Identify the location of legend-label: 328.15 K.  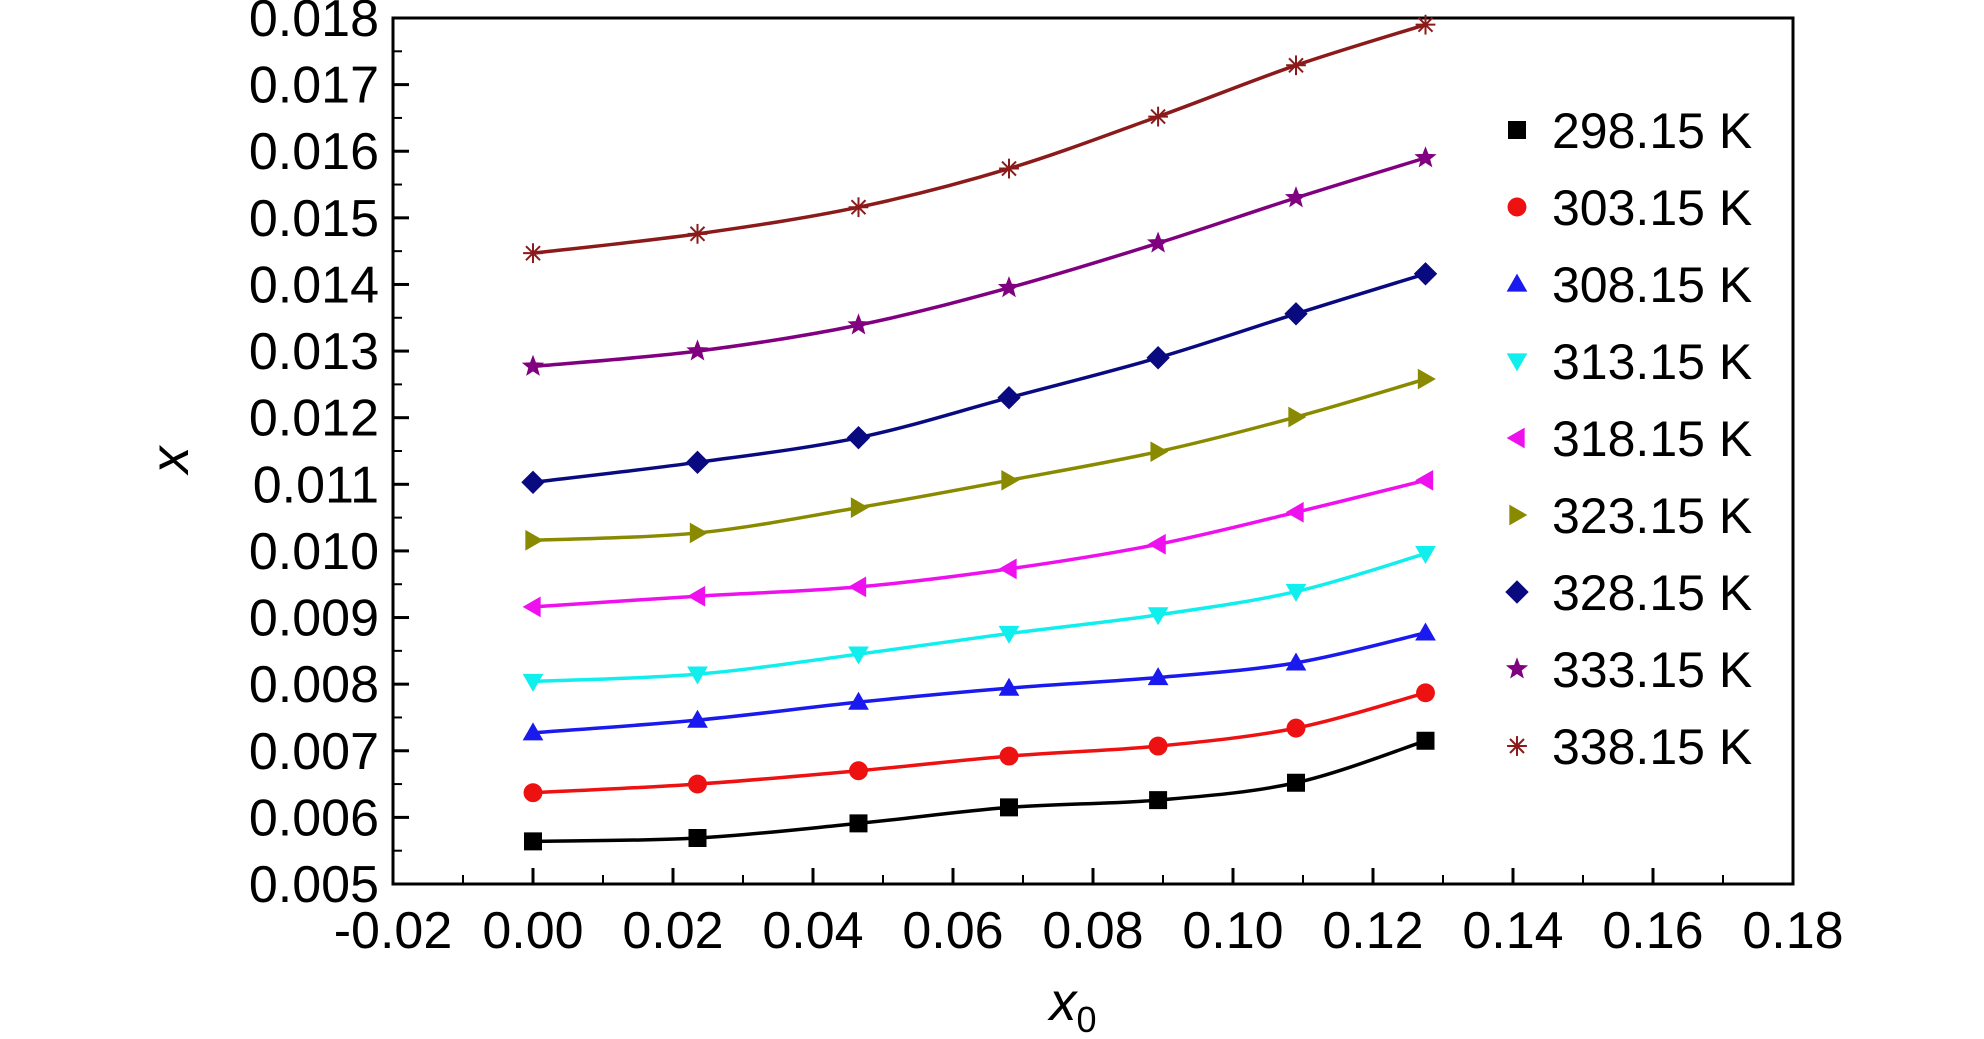
(1652, 593).